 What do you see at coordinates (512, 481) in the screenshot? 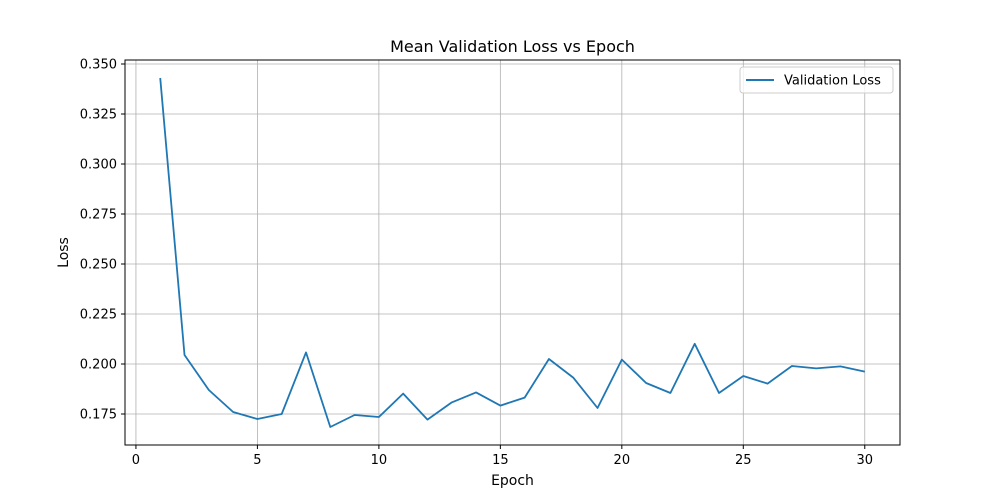
I see `x-axis-label: Epoch` at bounding box center [512, 481].